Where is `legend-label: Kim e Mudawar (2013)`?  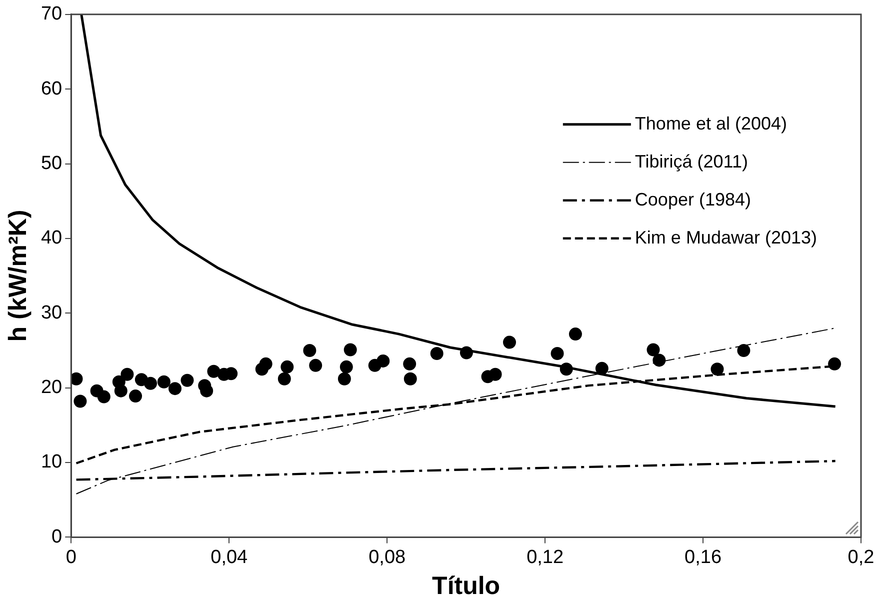
legend-label: Kim e Mudawar (2013) is located at coordinates (726, 237).